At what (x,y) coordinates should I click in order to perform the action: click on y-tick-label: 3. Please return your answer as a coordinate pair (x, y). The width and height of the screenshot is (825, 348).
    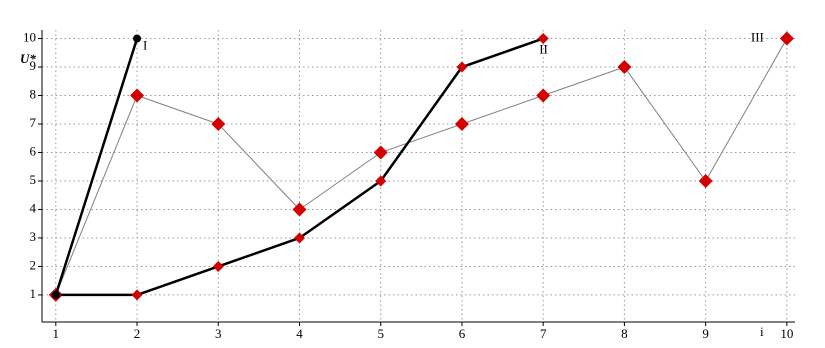
    Looking at the image, I should click on (33, 236).